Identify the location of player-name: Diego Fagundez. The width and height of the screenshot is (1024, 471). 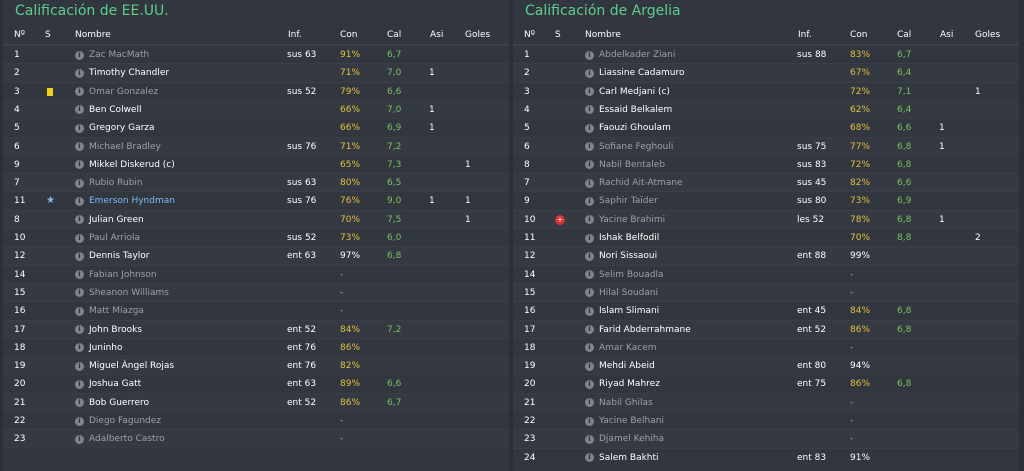
(125, 421).